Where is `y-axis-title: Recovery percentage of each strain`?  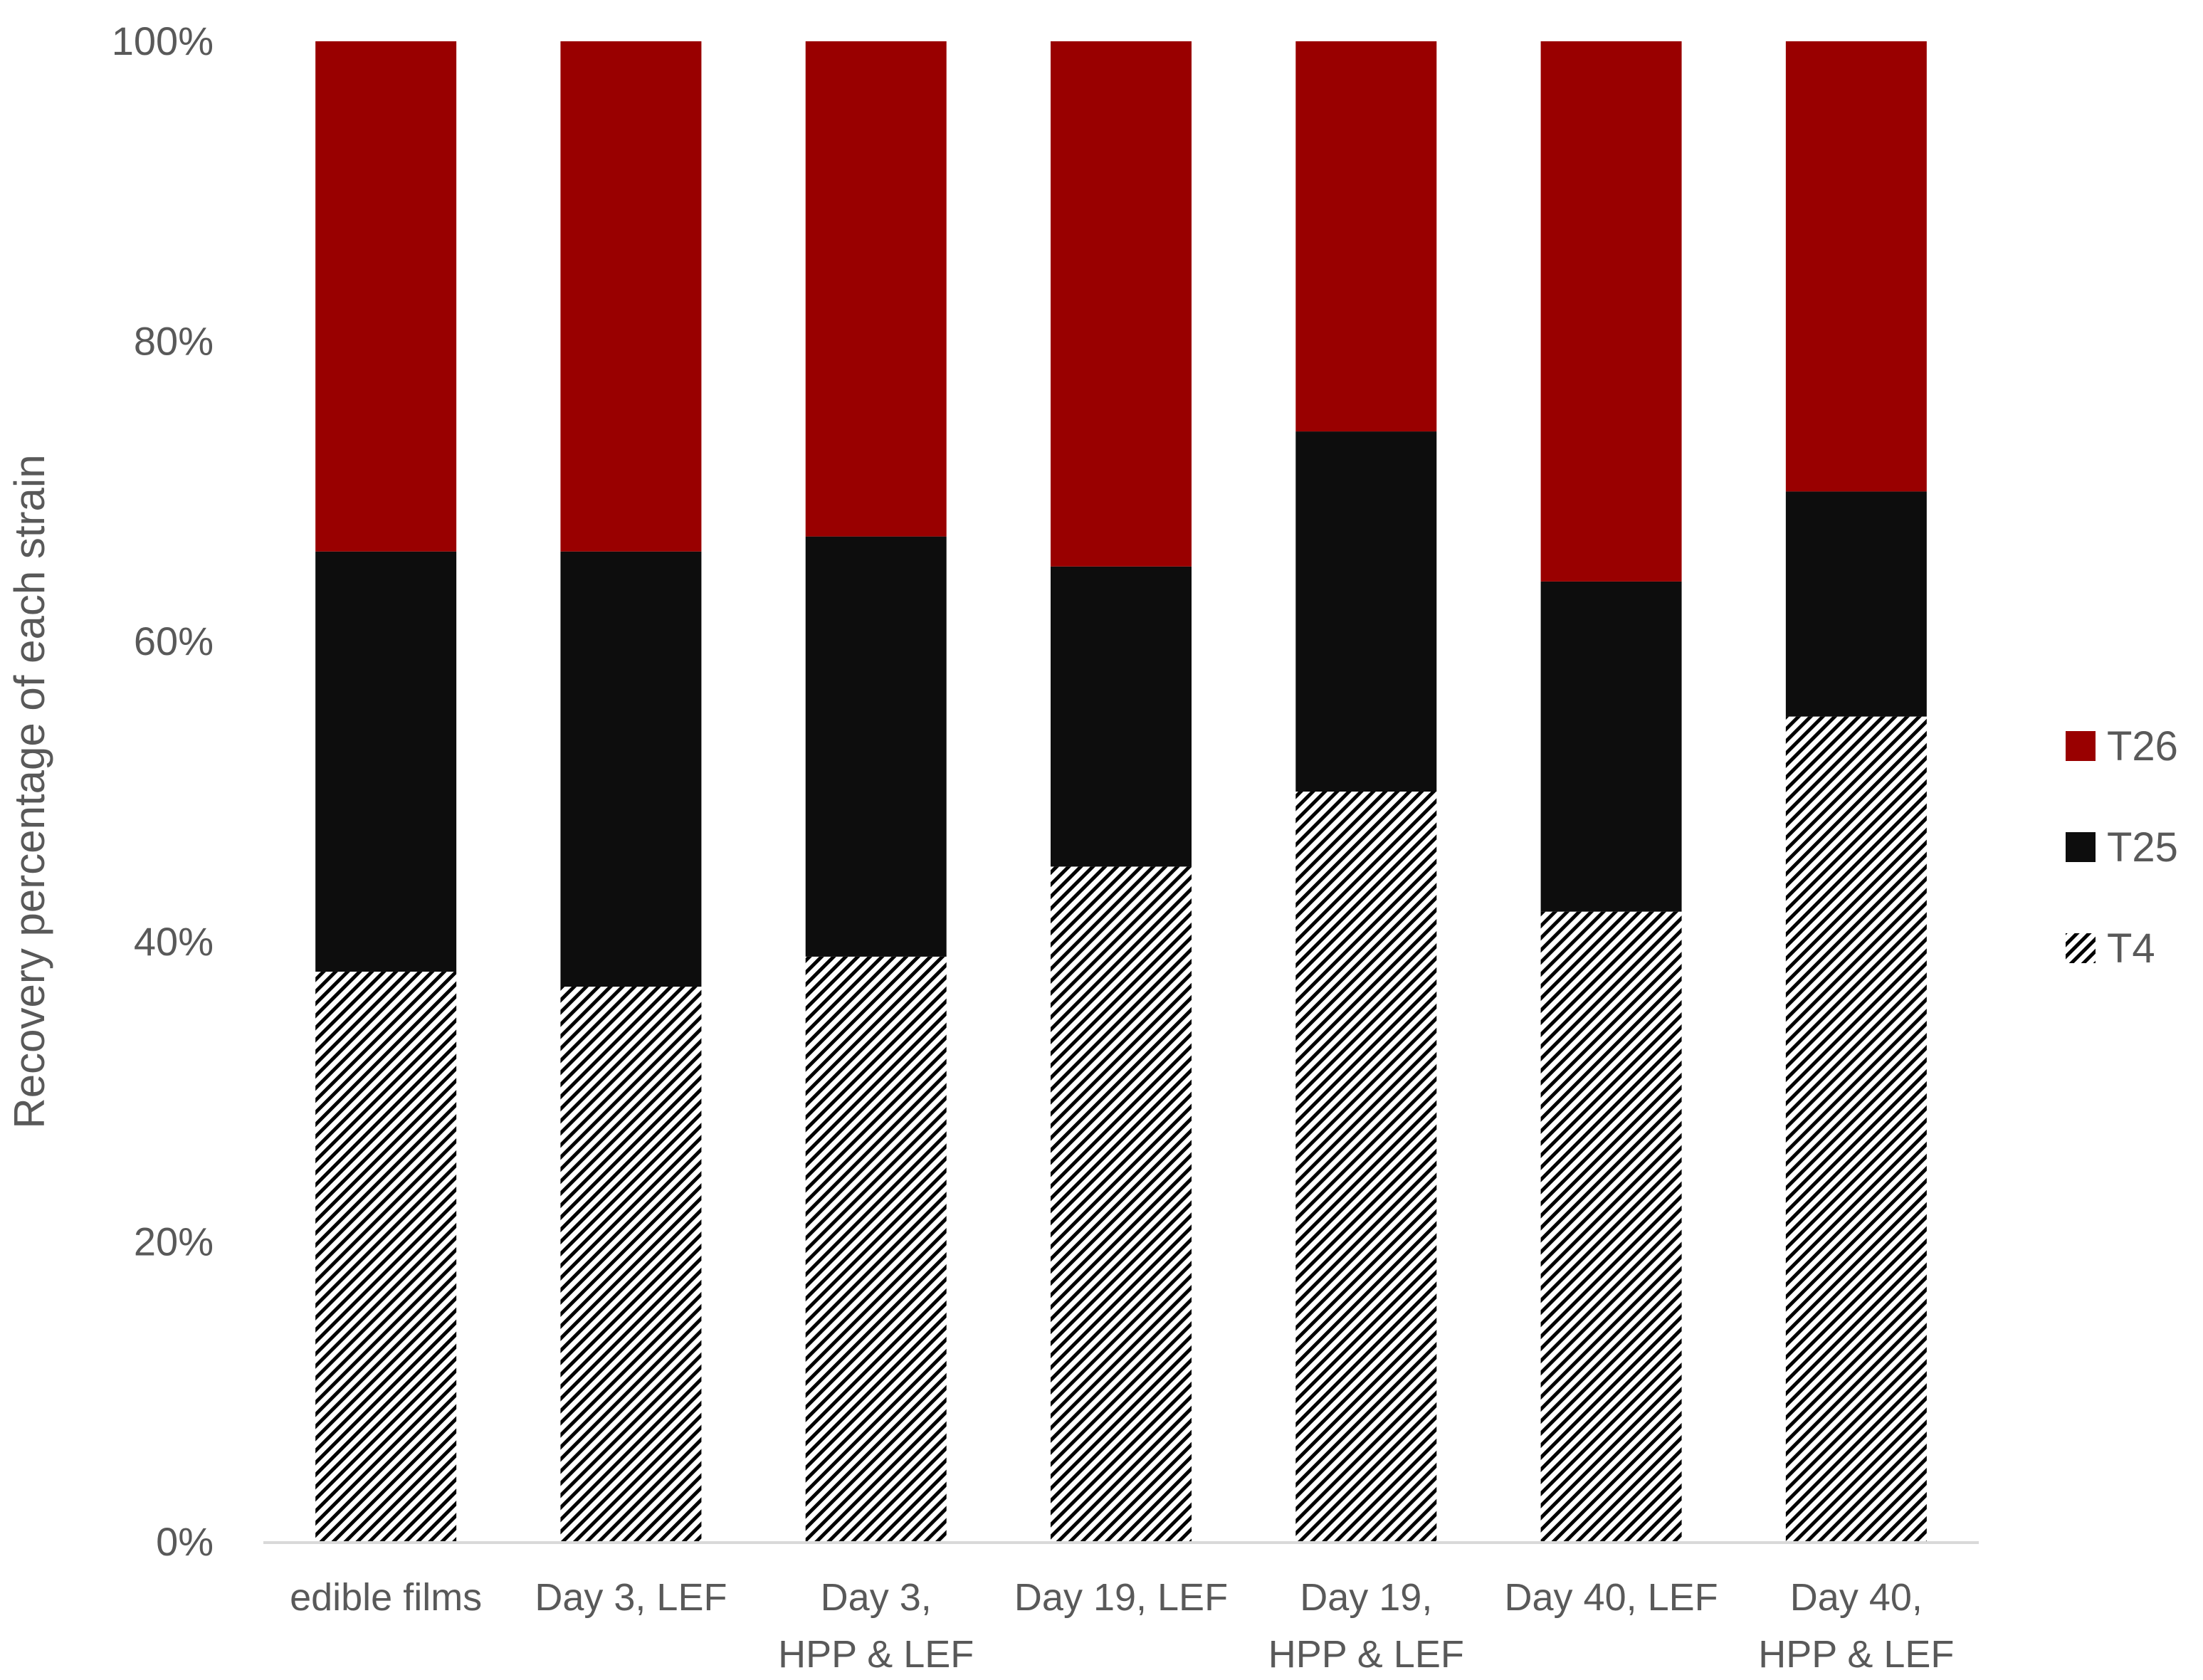 y-axis-title: Recovery percentage of each strain is located at coordinates (30, 791).